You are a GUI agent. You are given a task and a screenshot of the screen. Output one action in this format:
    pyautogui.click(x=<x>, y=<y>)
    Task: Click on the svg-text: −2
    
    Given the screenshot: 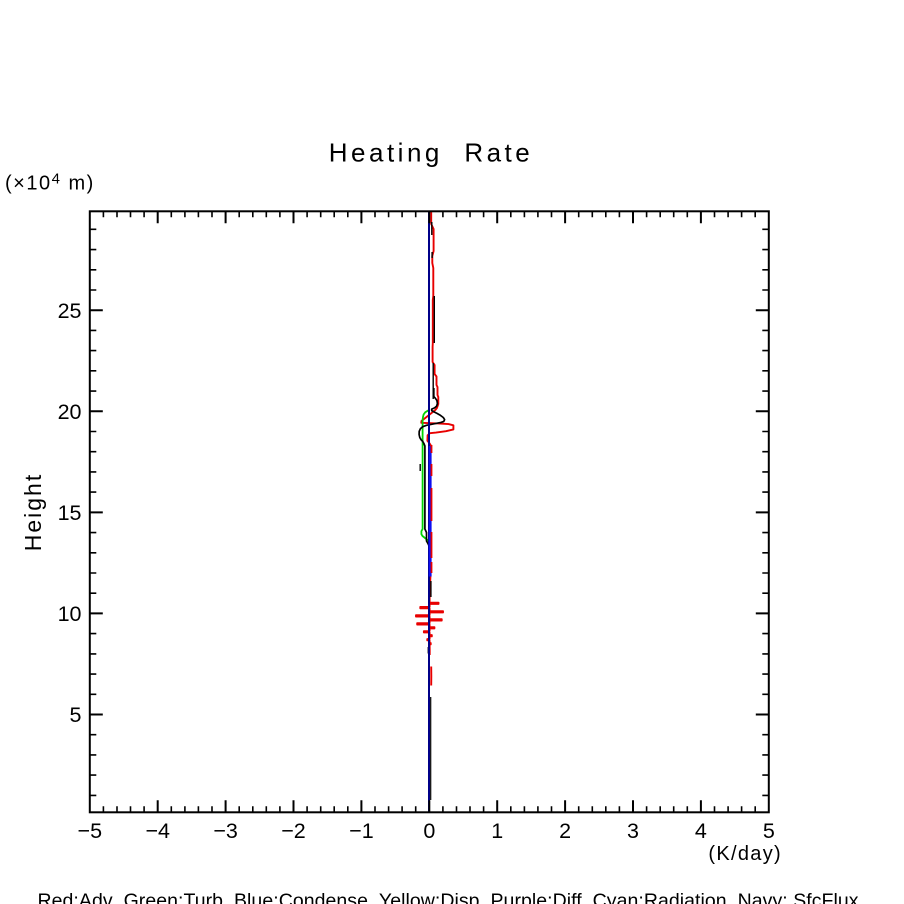 What is the action you would take?
    pyautogui.click(x=293, y=831)
    